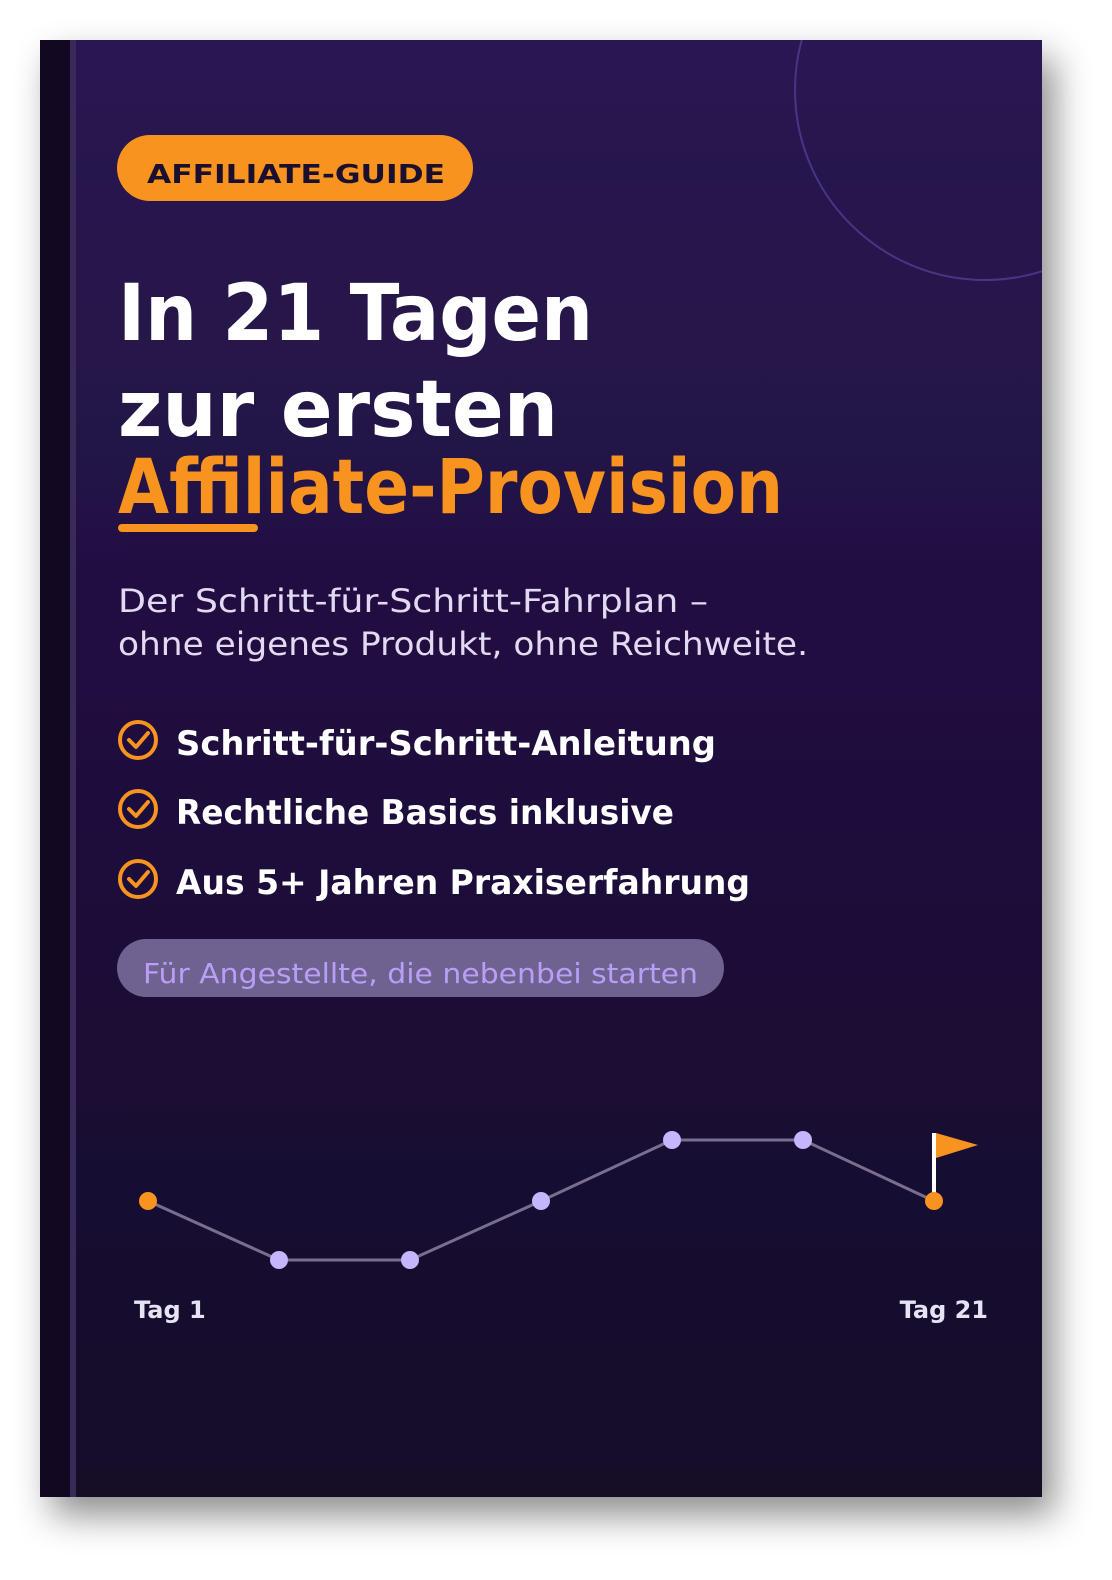 The height and width of the screenshot is (1580, 1112). I want to click on timeline: Tag 1 Tag 21, so click(561, 1227).